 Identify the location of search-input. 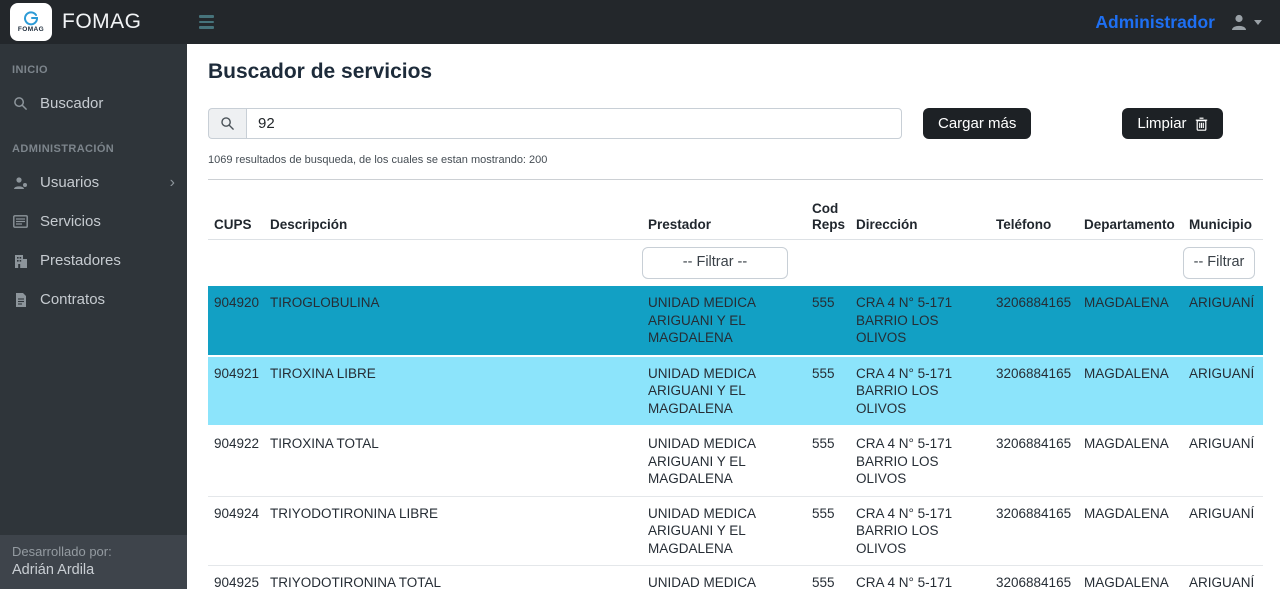
(574, 123).